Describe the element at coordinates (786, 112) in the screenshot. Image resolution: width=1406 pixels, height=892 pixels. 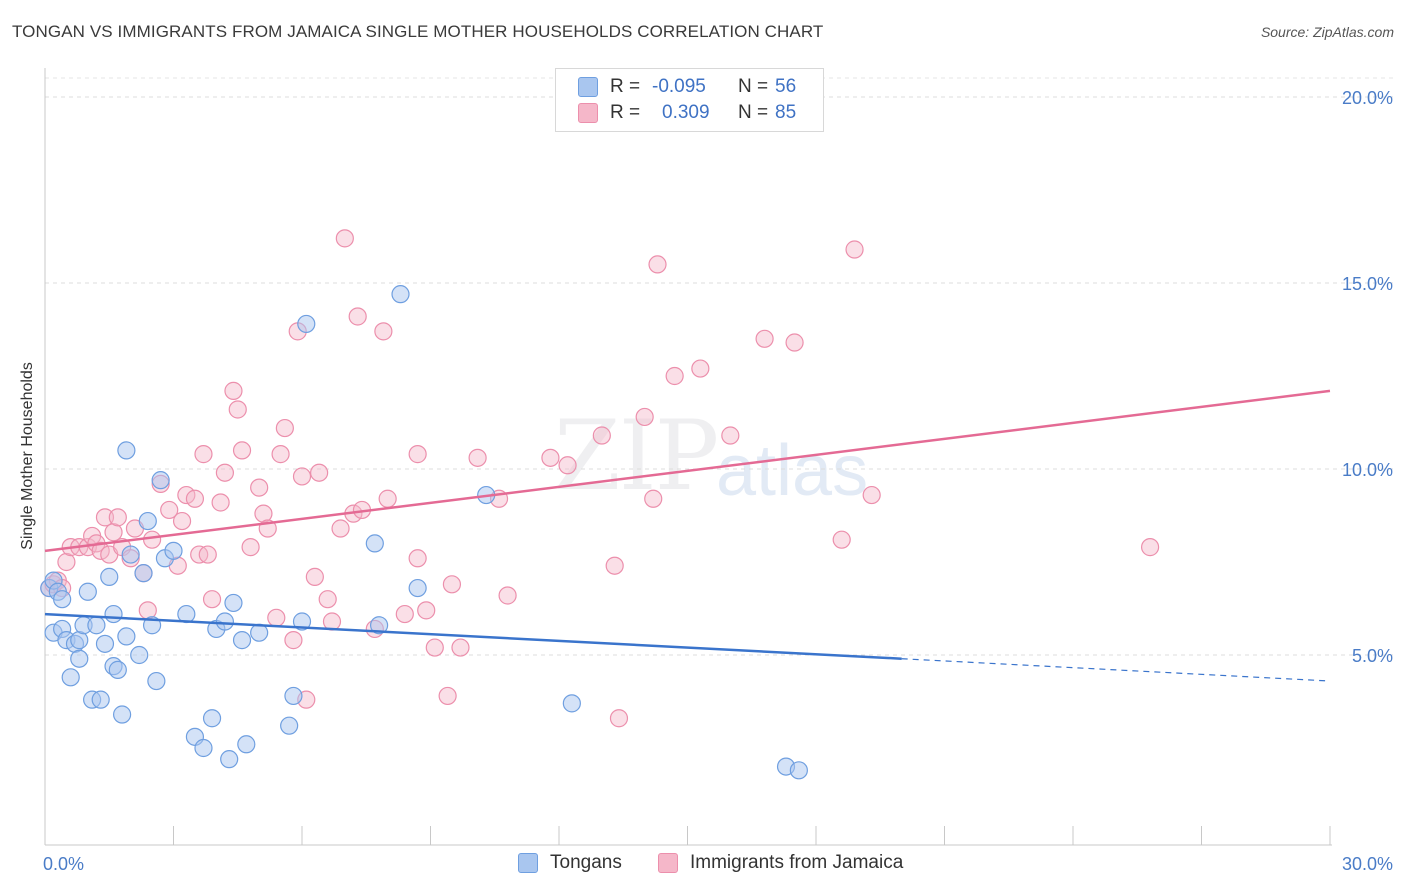
I see `n-value: 85` at that location.